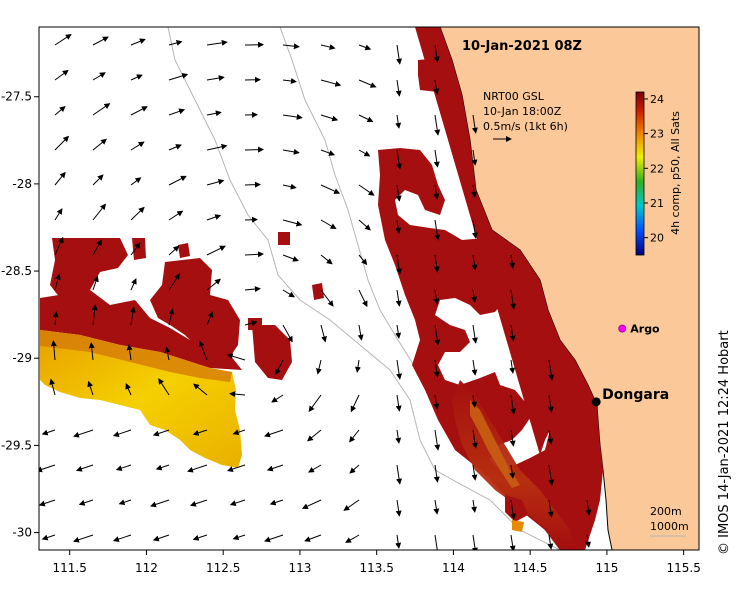  What do you see at coordinates (522, 111) in the screenshot?
I see `current-time-label: 10-Jan 18:00Z` at bounding box center [522, 111].